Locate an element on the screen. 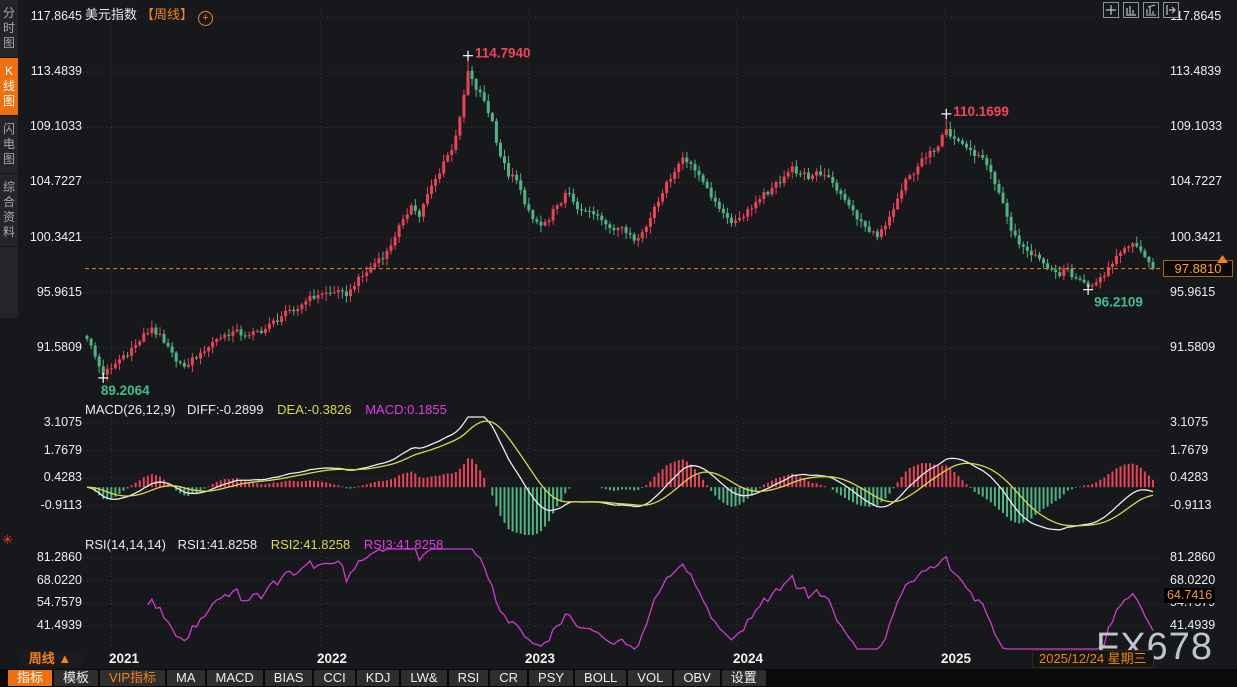 Image resolution: width=1237 pixels, height=687 pixels. rsi-params: RSI(14,14,14) is located at coordinates (125, 544).